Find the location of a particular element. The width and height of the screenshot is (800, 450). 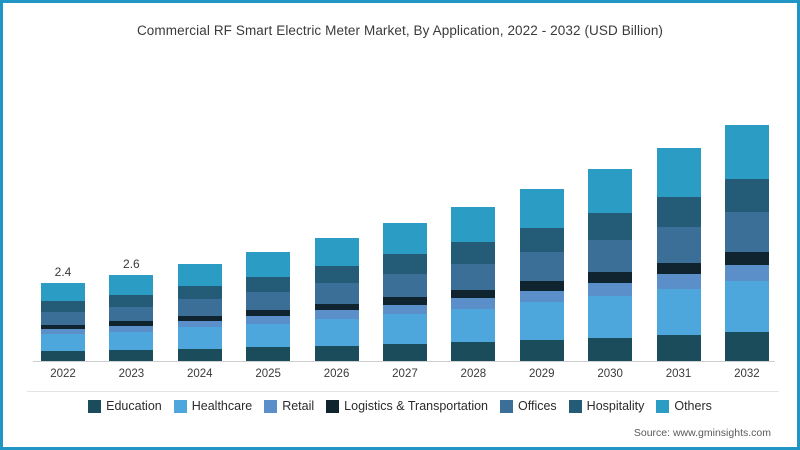

x-axis-tick-label: 2029 is located at coordinates (541, 374).